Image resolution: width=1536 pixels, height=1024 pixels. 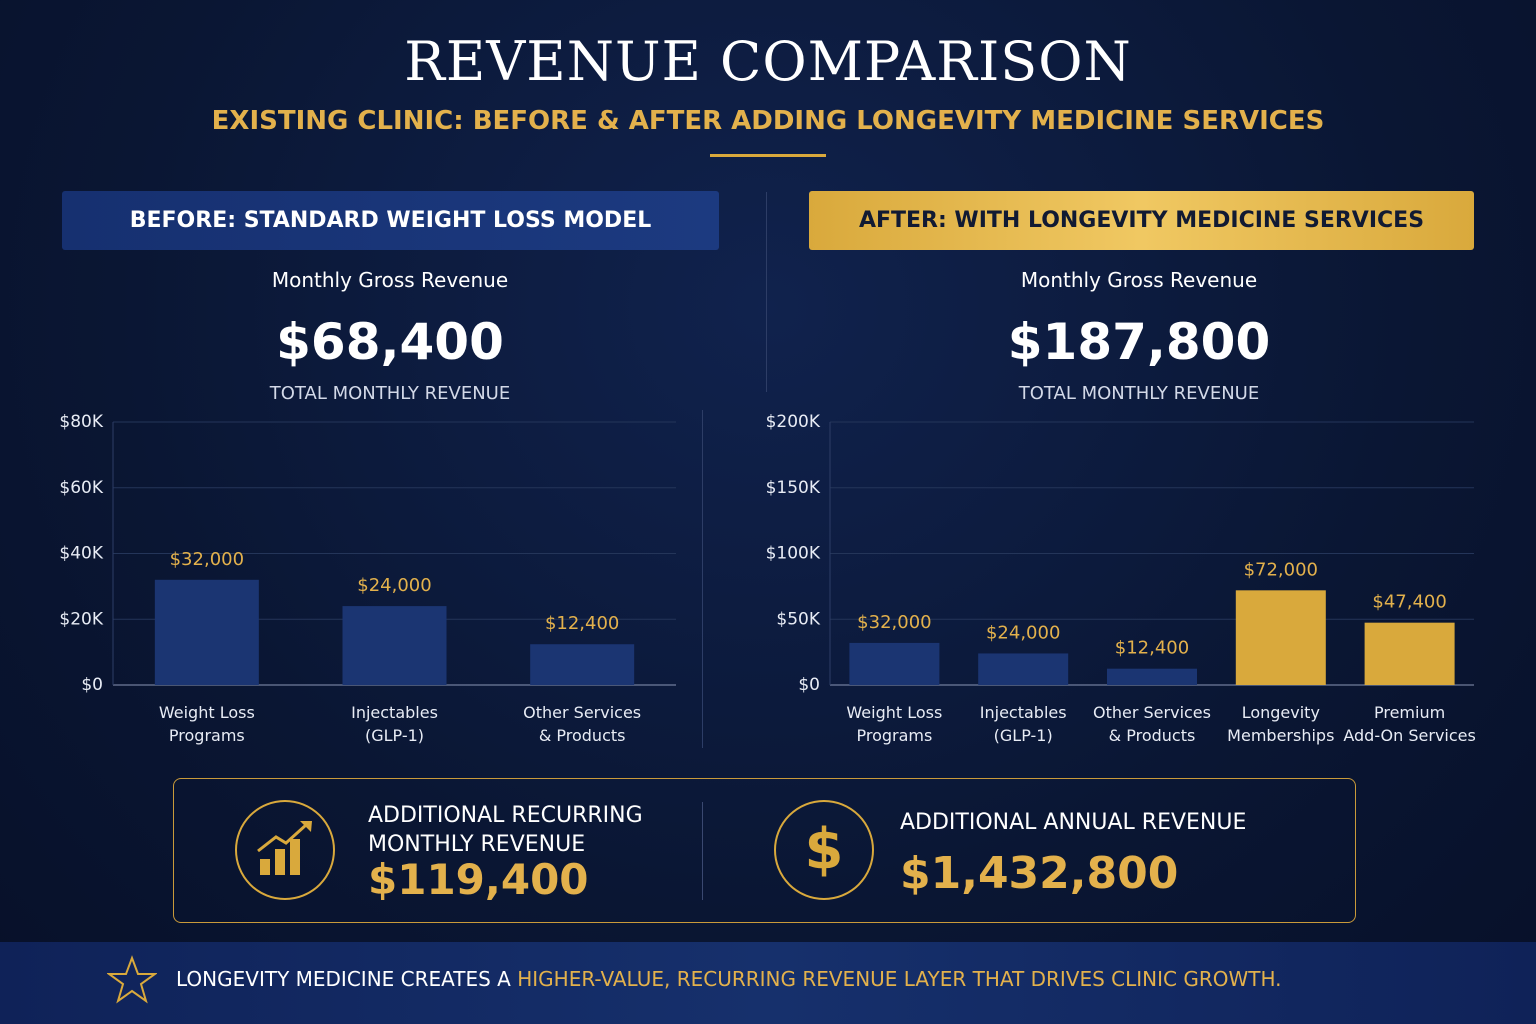 I want to click on x-tick-label: Premium Add-On Services, so click(x=1409, y=724).